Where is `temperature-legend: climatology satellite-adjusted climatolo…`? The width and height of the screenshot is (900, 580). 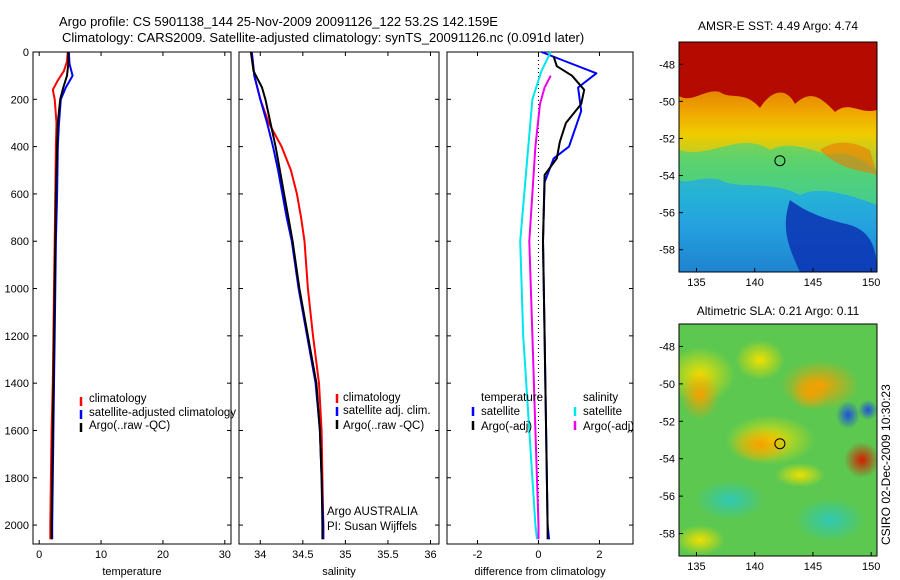 temperature-legend: climatology satellite-adjusted climatolo… is located at coordinates (157, 412).